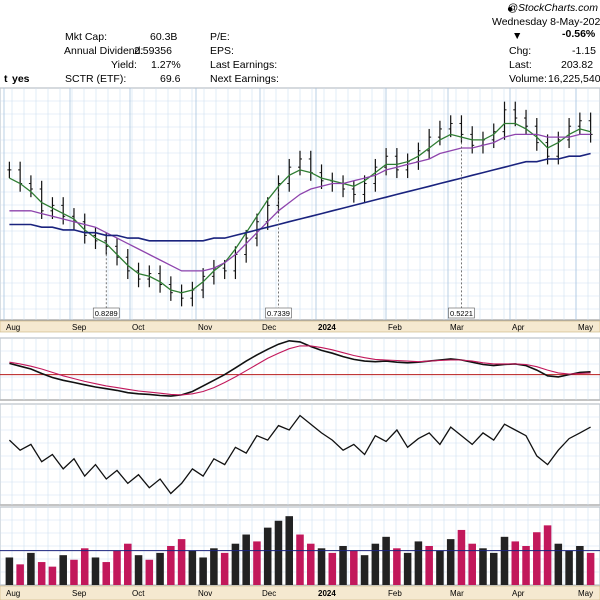 Image resolution: width=600 pixels, height=600 pixels. What do you see at coordinates (166, 65) in the screenshot?
I see `field-value: 1.27%` at bounding box center [166, 65].